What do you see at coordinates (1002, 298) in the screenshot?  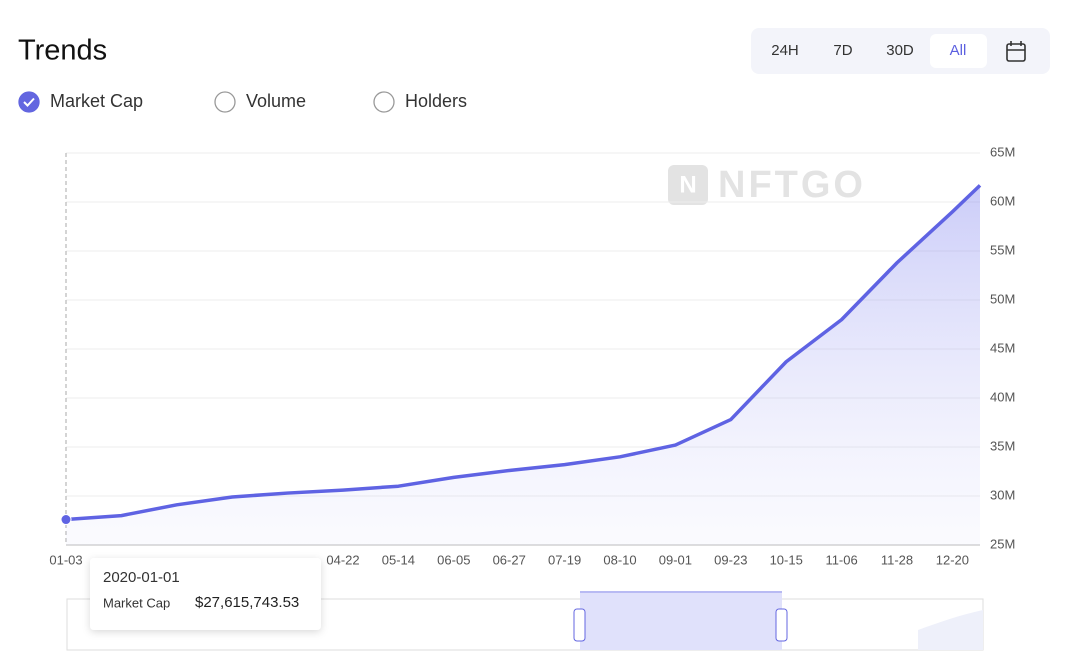 I see `y-tick-label: 50M` at bounding box center [1002, 298].